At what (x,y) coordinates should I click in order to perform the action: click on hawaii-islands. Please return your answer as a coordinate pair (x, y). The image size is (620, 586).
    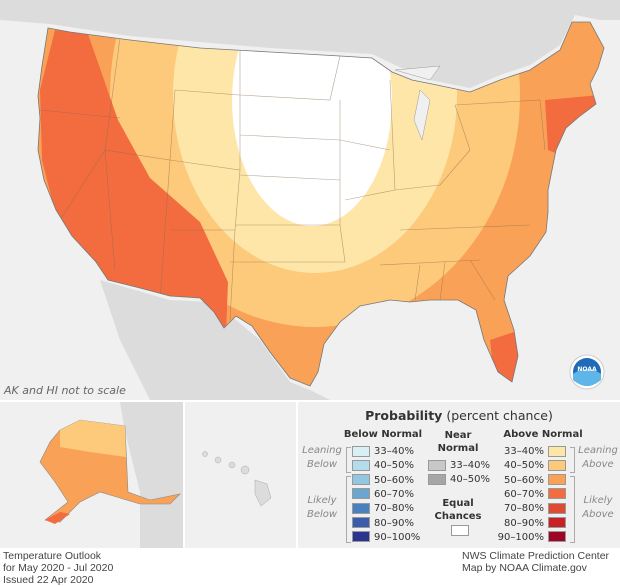
    Looking at the image, I should click on (237, 479).